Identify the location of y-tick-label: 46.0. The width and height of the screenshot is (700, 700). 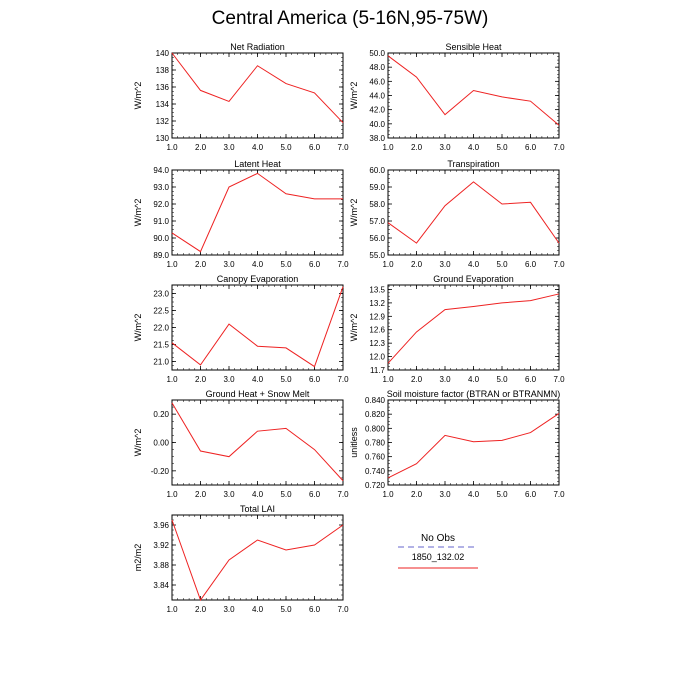
(377, 81).